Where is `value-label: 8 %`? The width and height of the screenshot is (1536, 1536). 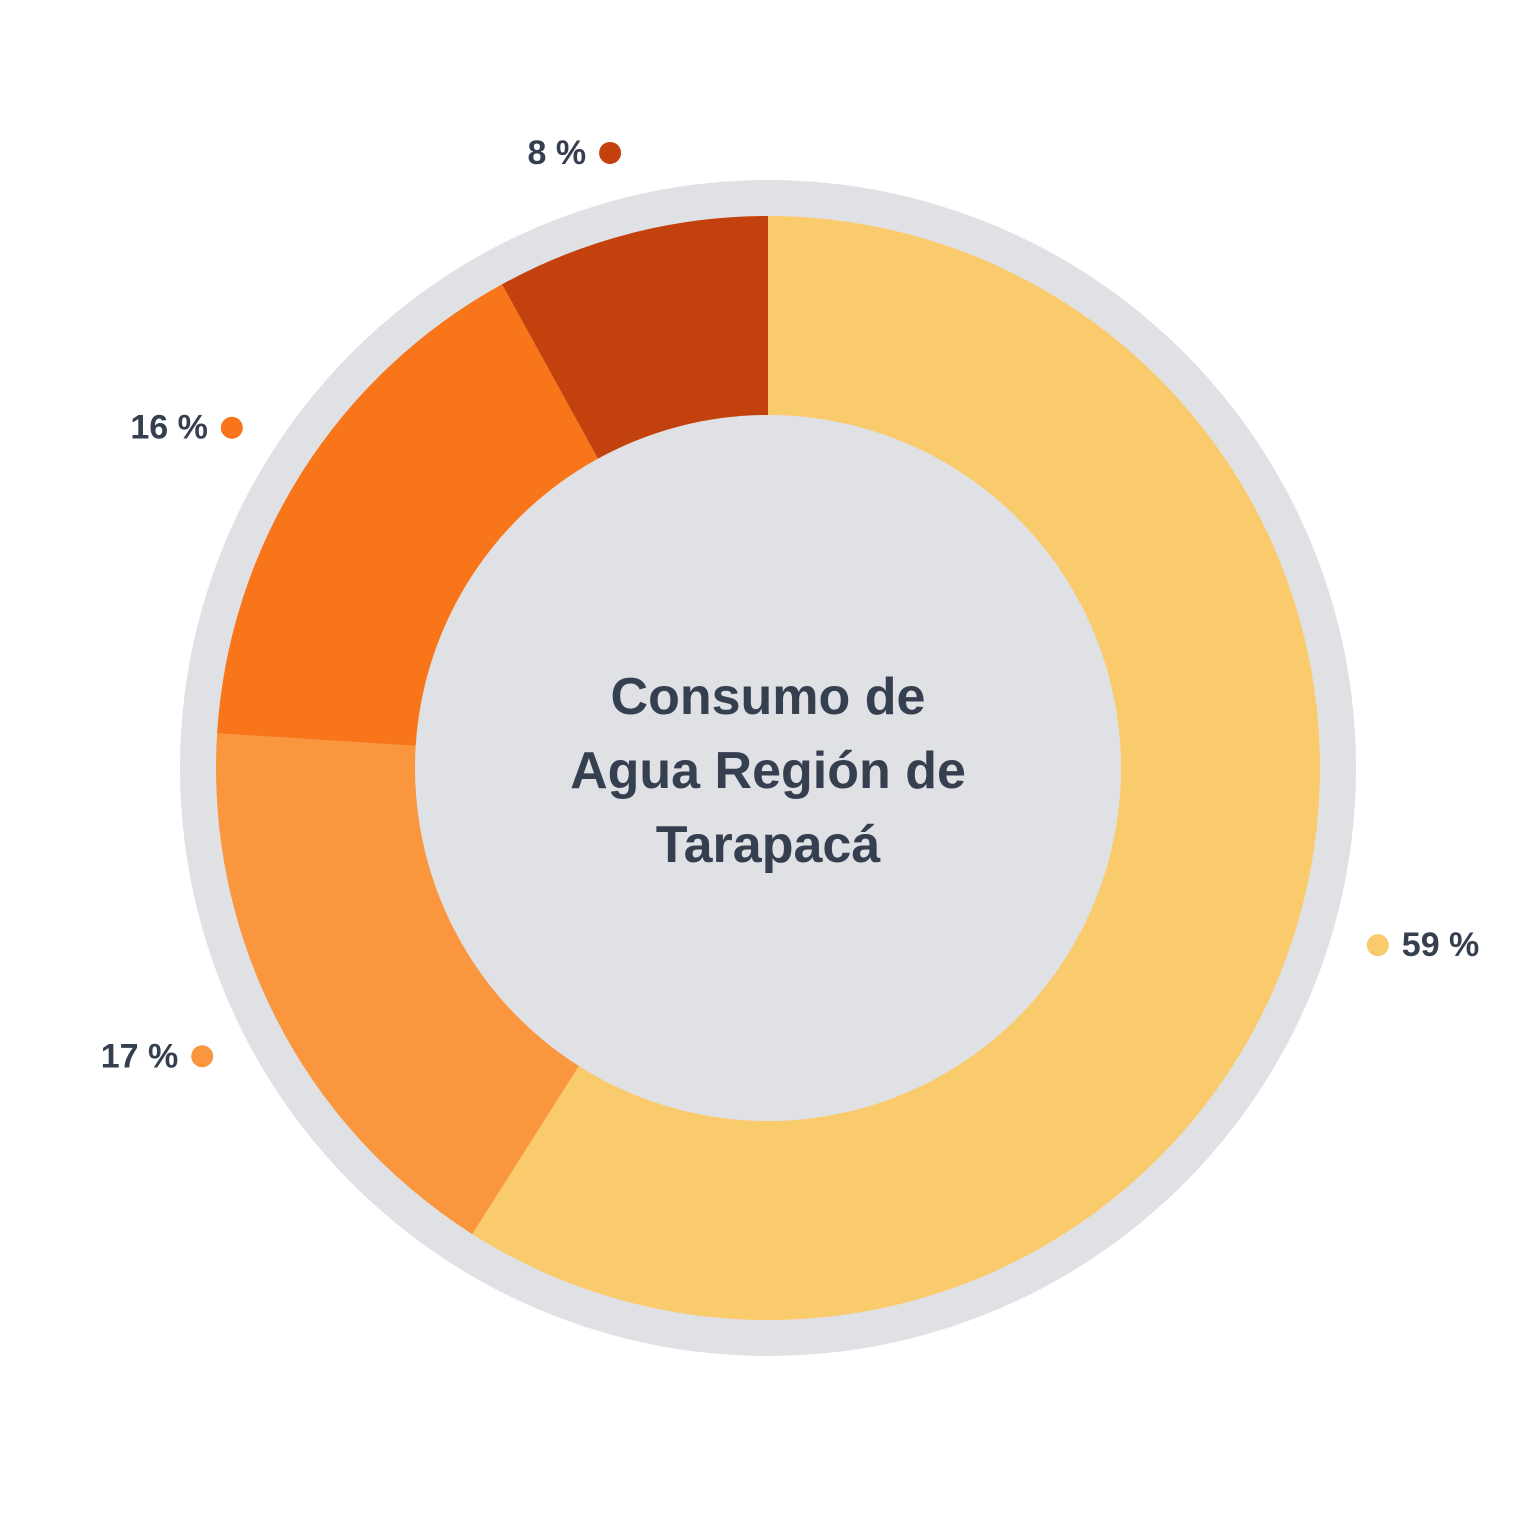 value-label: 8 % is located at coordinates (556, 153).